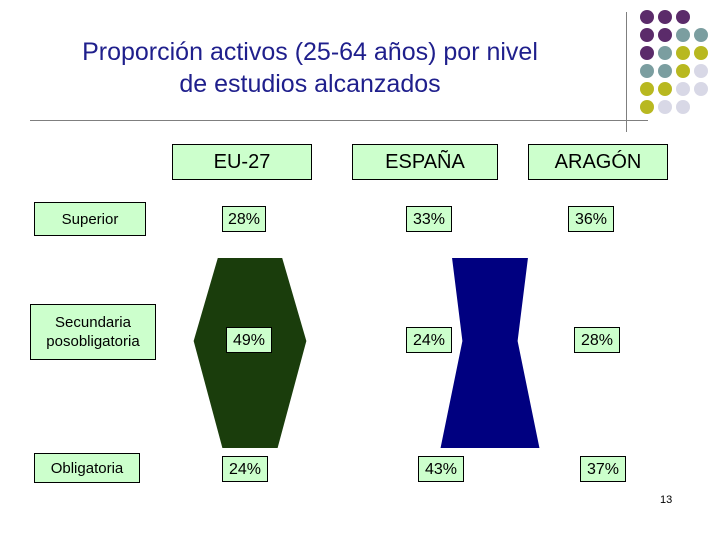 The height and width of the screenshot is (540, 720). I want to click on row-label-obligatoria-text: Obligatoria, so click(87, 468).